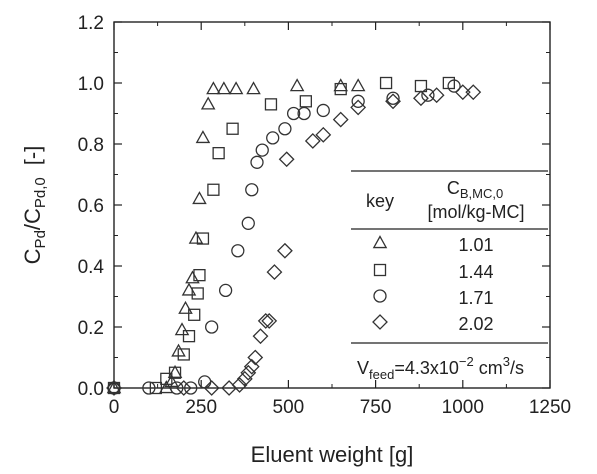  I want to click on legend-value-label: 1.44, so click(475, 272).